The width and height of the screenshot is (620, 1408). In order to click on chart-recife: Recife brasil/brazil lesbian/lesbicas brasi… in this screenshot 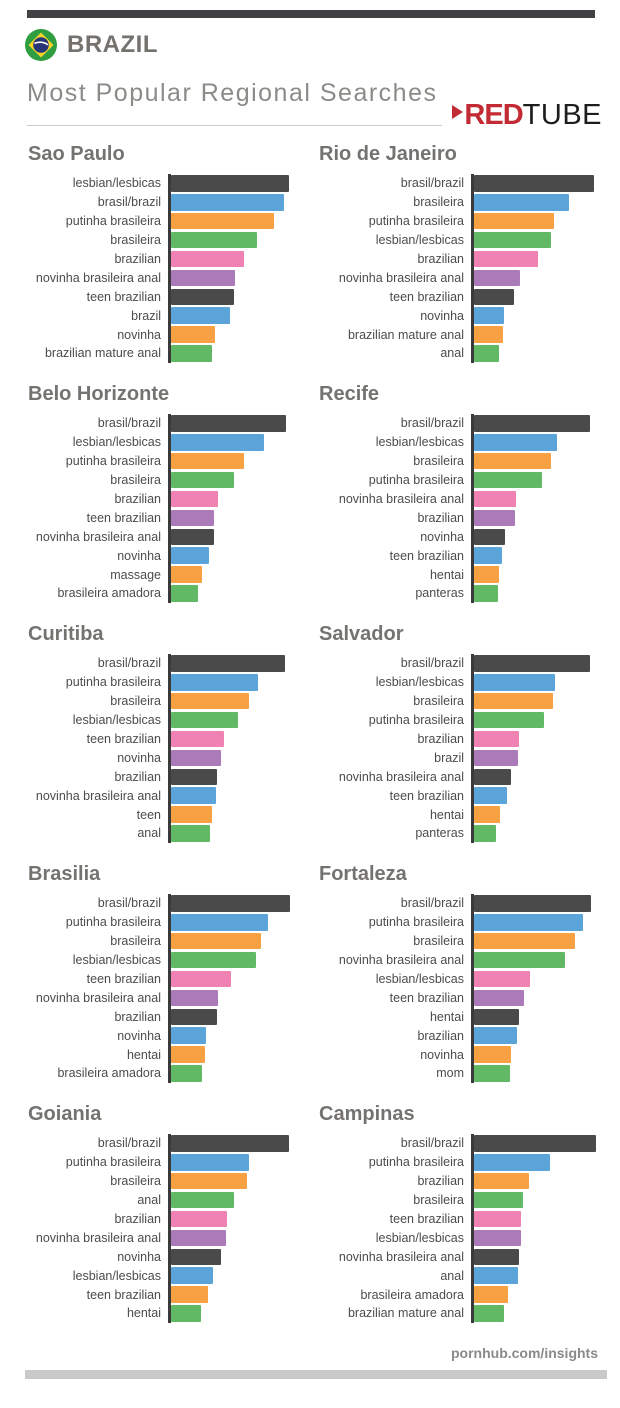, I will do `click(456, 493)`.